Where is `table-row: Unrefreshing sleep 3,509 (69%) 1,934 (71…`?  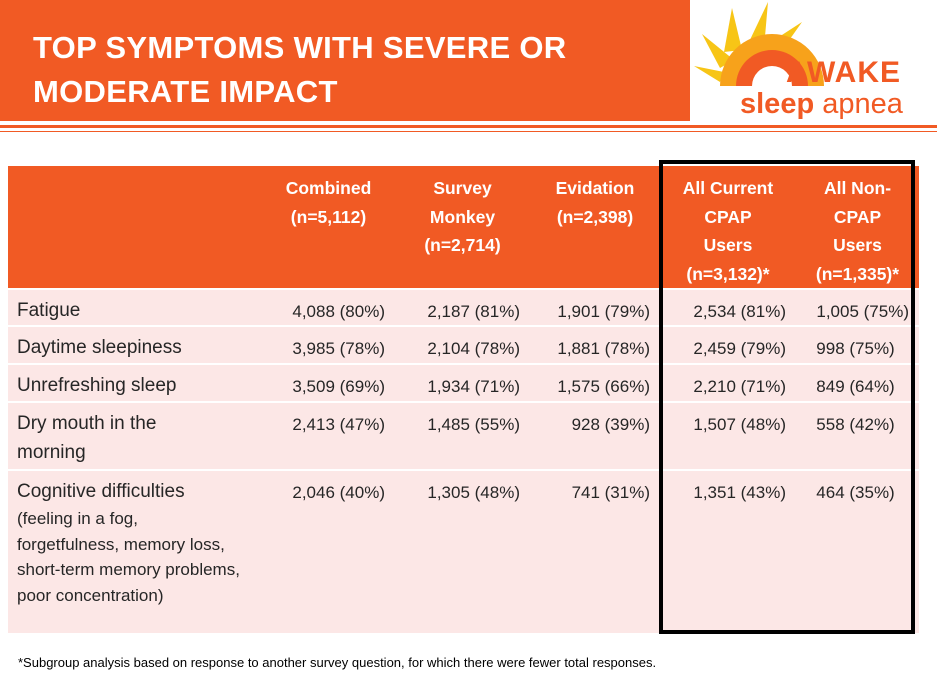 table-row: Unrefreshing sleep 3,509 (69%) 1,934 (71… is located at coordinates (463, 383).